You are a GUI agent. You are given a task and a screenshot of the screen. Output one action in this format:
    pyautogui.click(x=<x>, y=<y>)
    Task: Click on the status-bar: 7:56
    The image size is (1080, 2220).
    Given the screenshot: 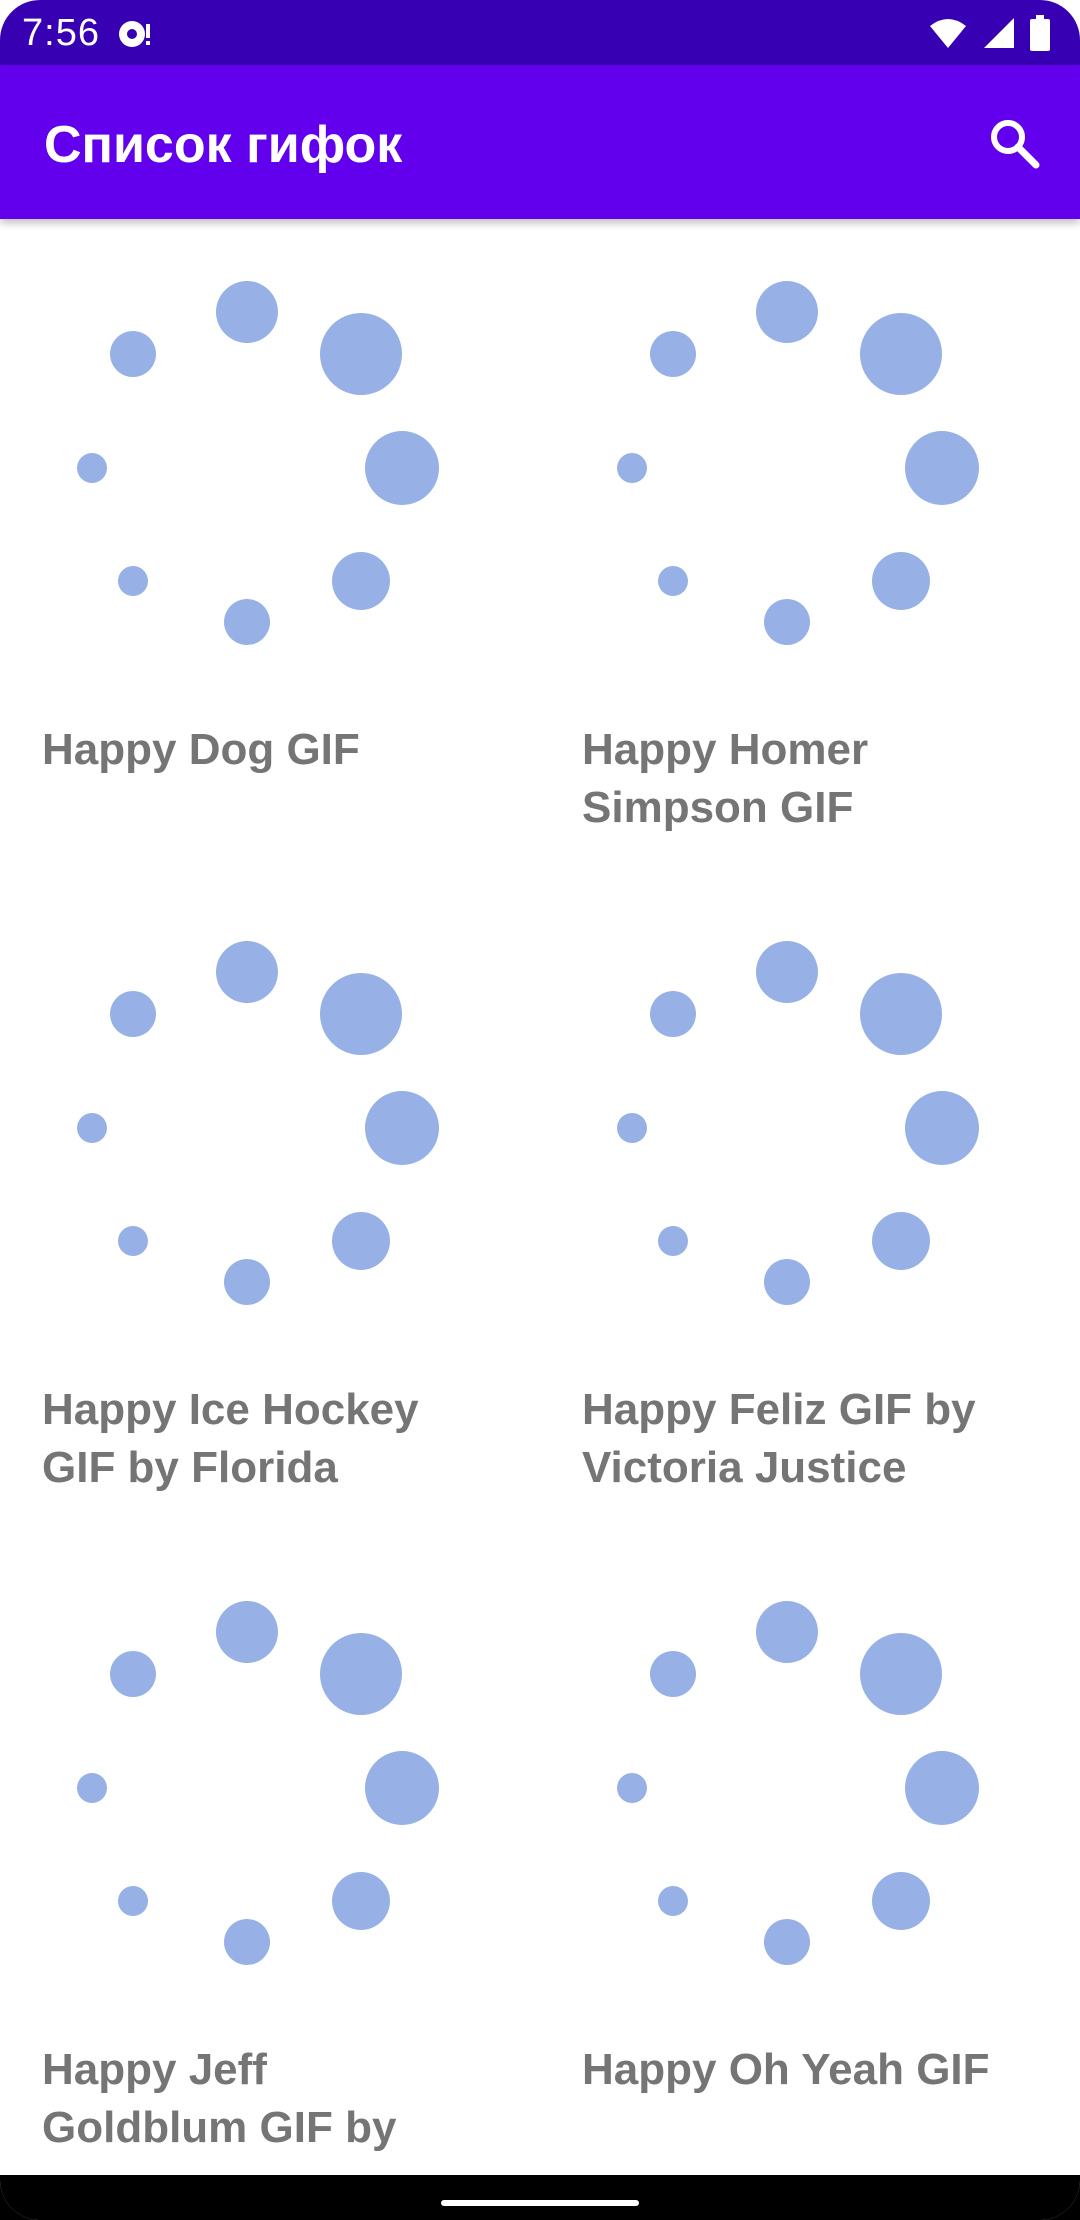 What is the action you would take?
    pyautogui.click(x=540, y=32)
    